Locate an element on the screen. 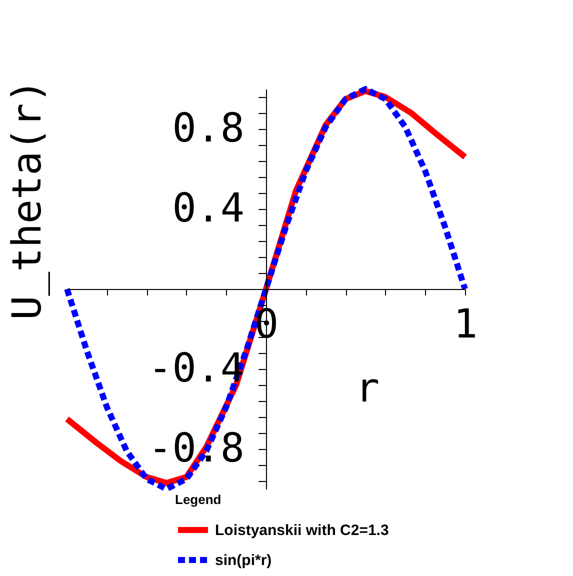 The width and height of the screenshot is (573, 576). x-tick-label: 1 is located at coordinates (465, 325).